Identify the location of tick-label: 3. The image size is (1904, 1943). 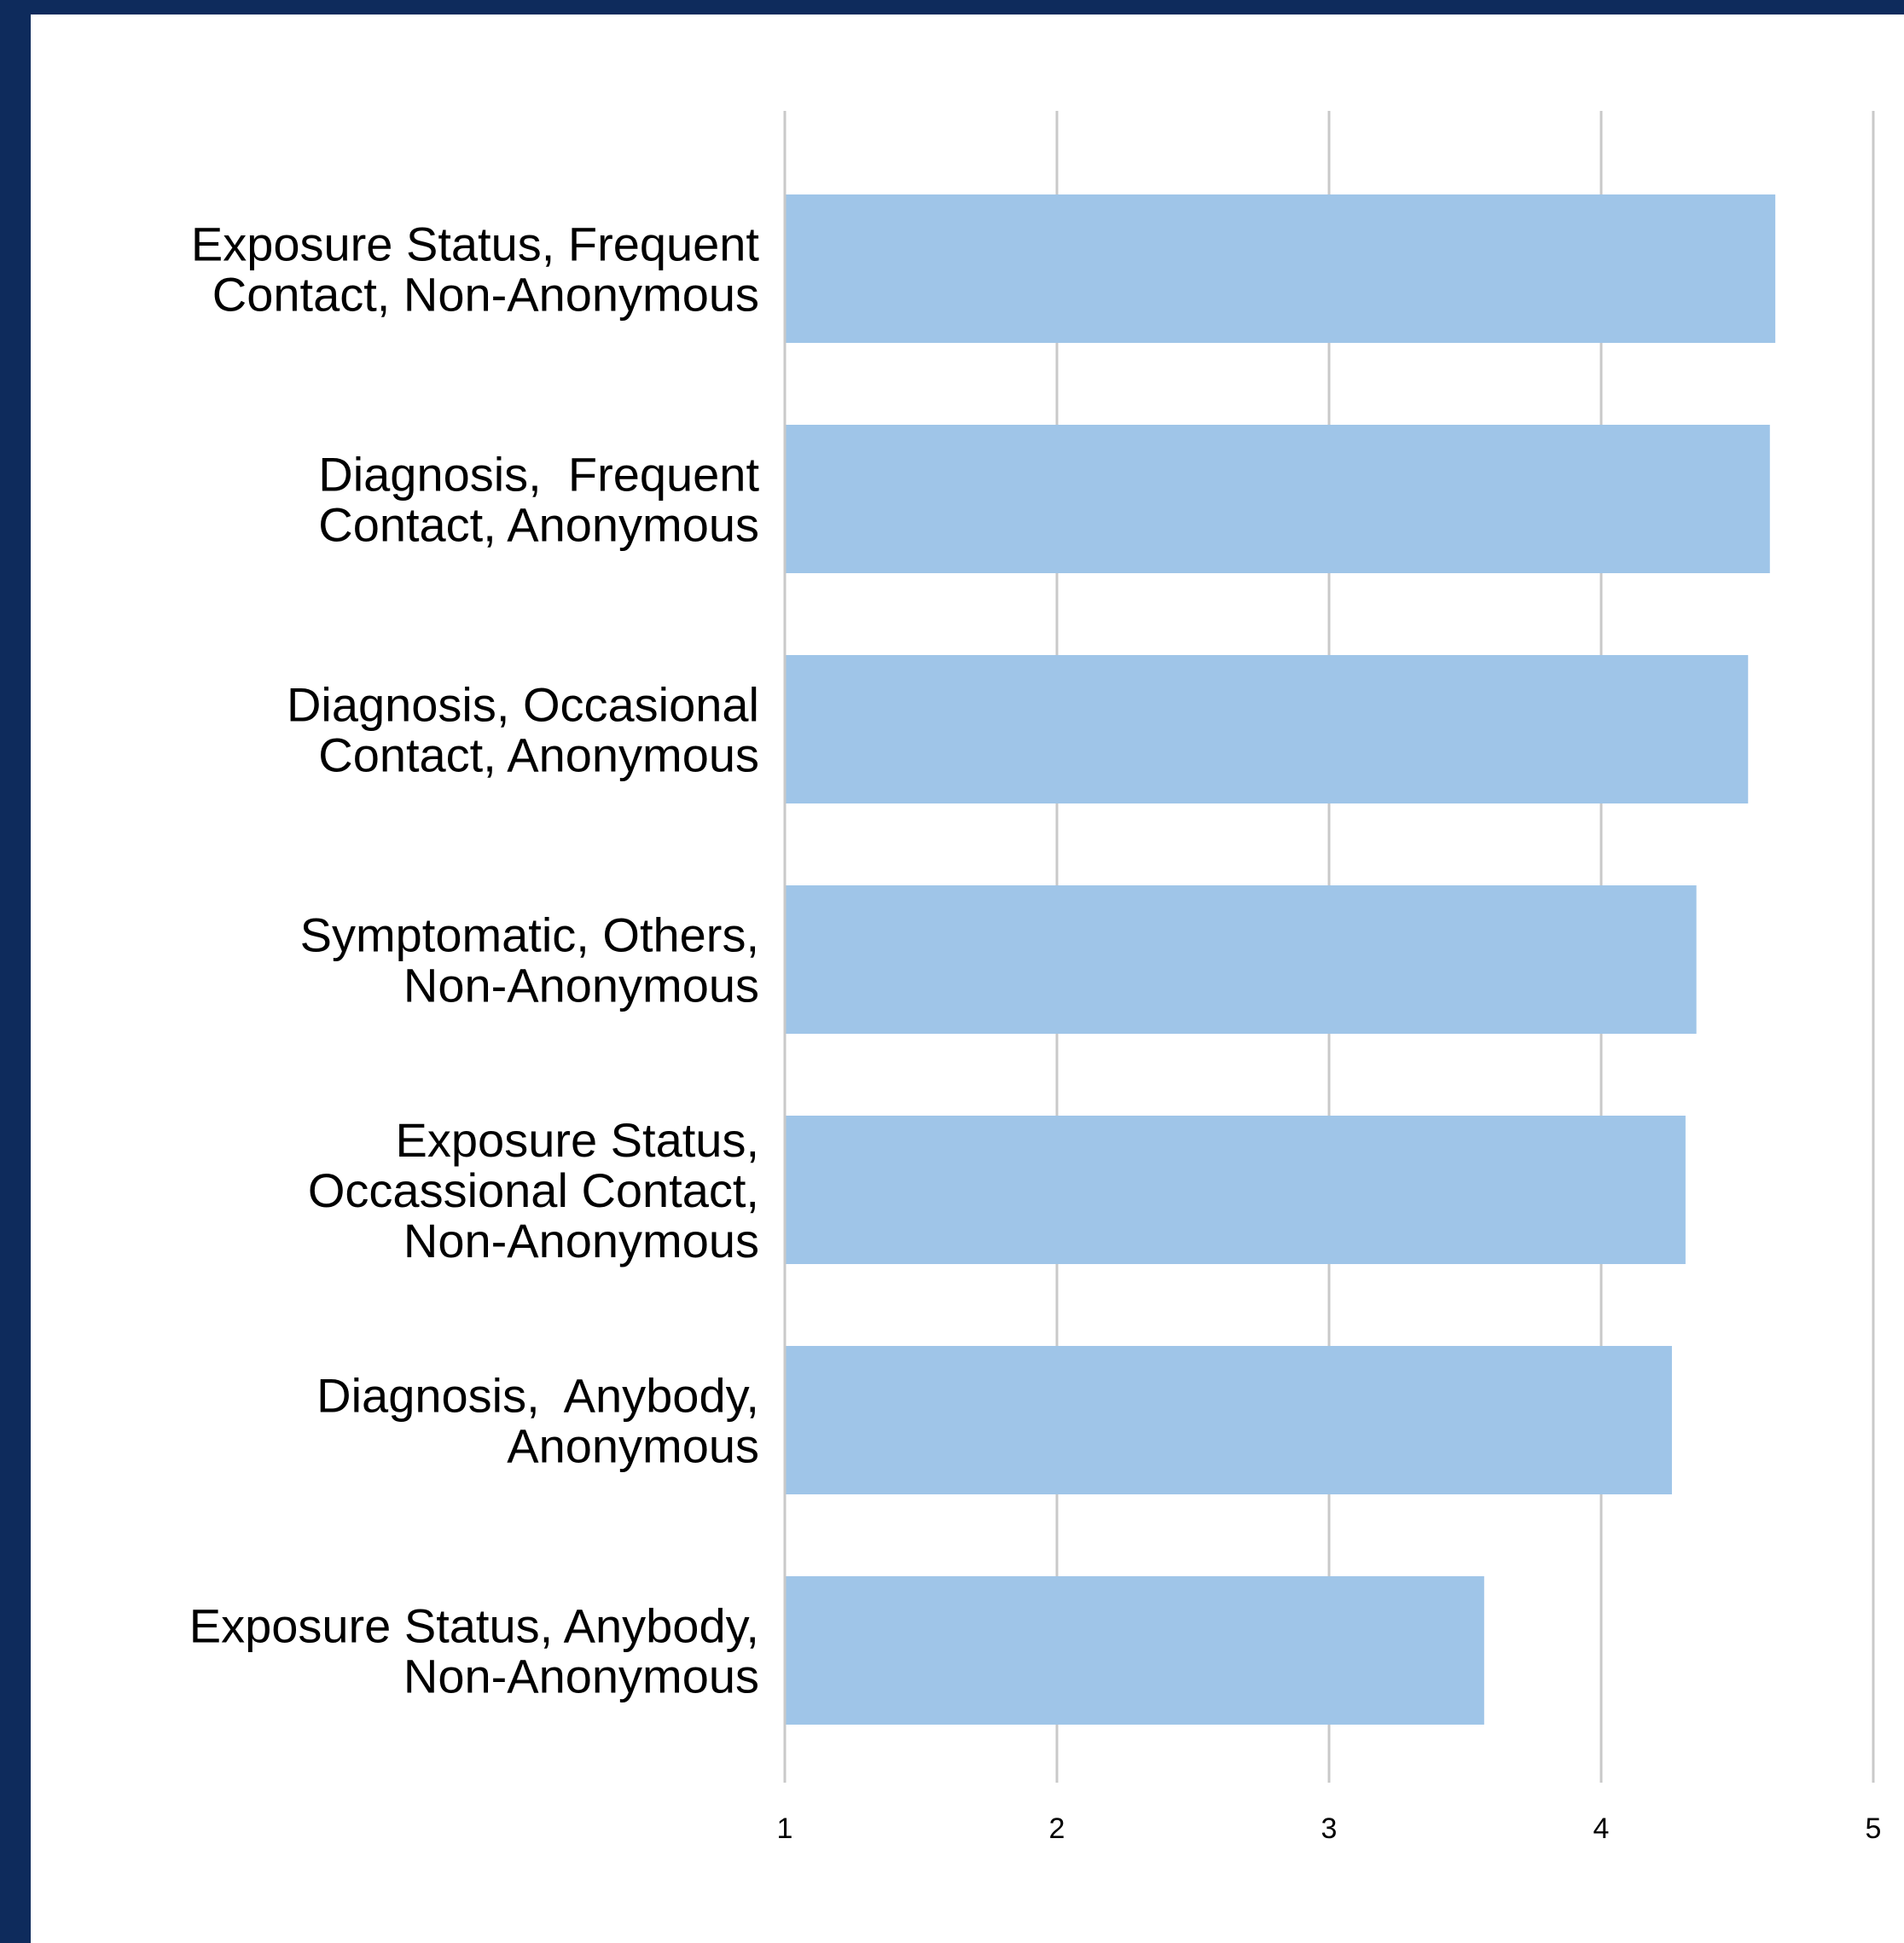
(1329, 1828).